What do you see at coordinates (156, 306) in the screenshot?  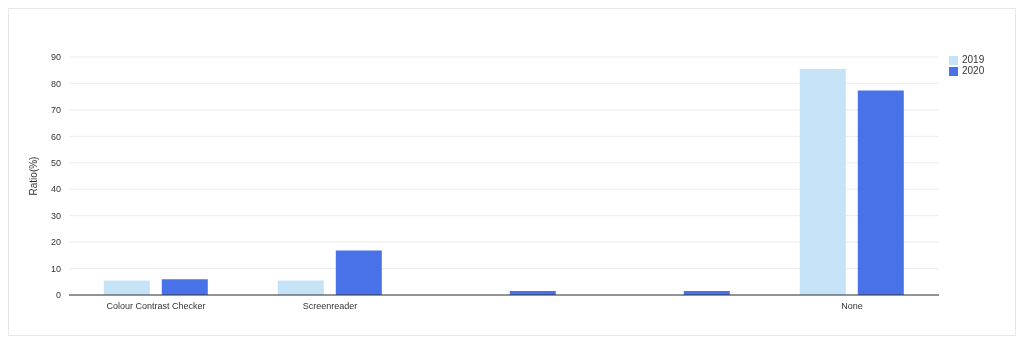 I see `x-tick-label: Colour Contrast Checker` at bounding box center [156, 306].